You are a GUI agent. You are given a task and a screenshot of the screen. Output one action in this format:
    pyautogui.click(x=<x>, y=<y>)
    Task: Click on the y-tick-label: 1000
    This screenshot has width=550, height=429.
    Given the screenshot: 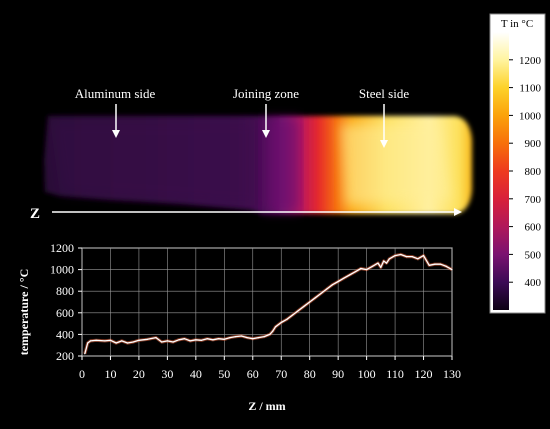 What is the action you would take?
    pyautogui.click(x=62, y=270)
    